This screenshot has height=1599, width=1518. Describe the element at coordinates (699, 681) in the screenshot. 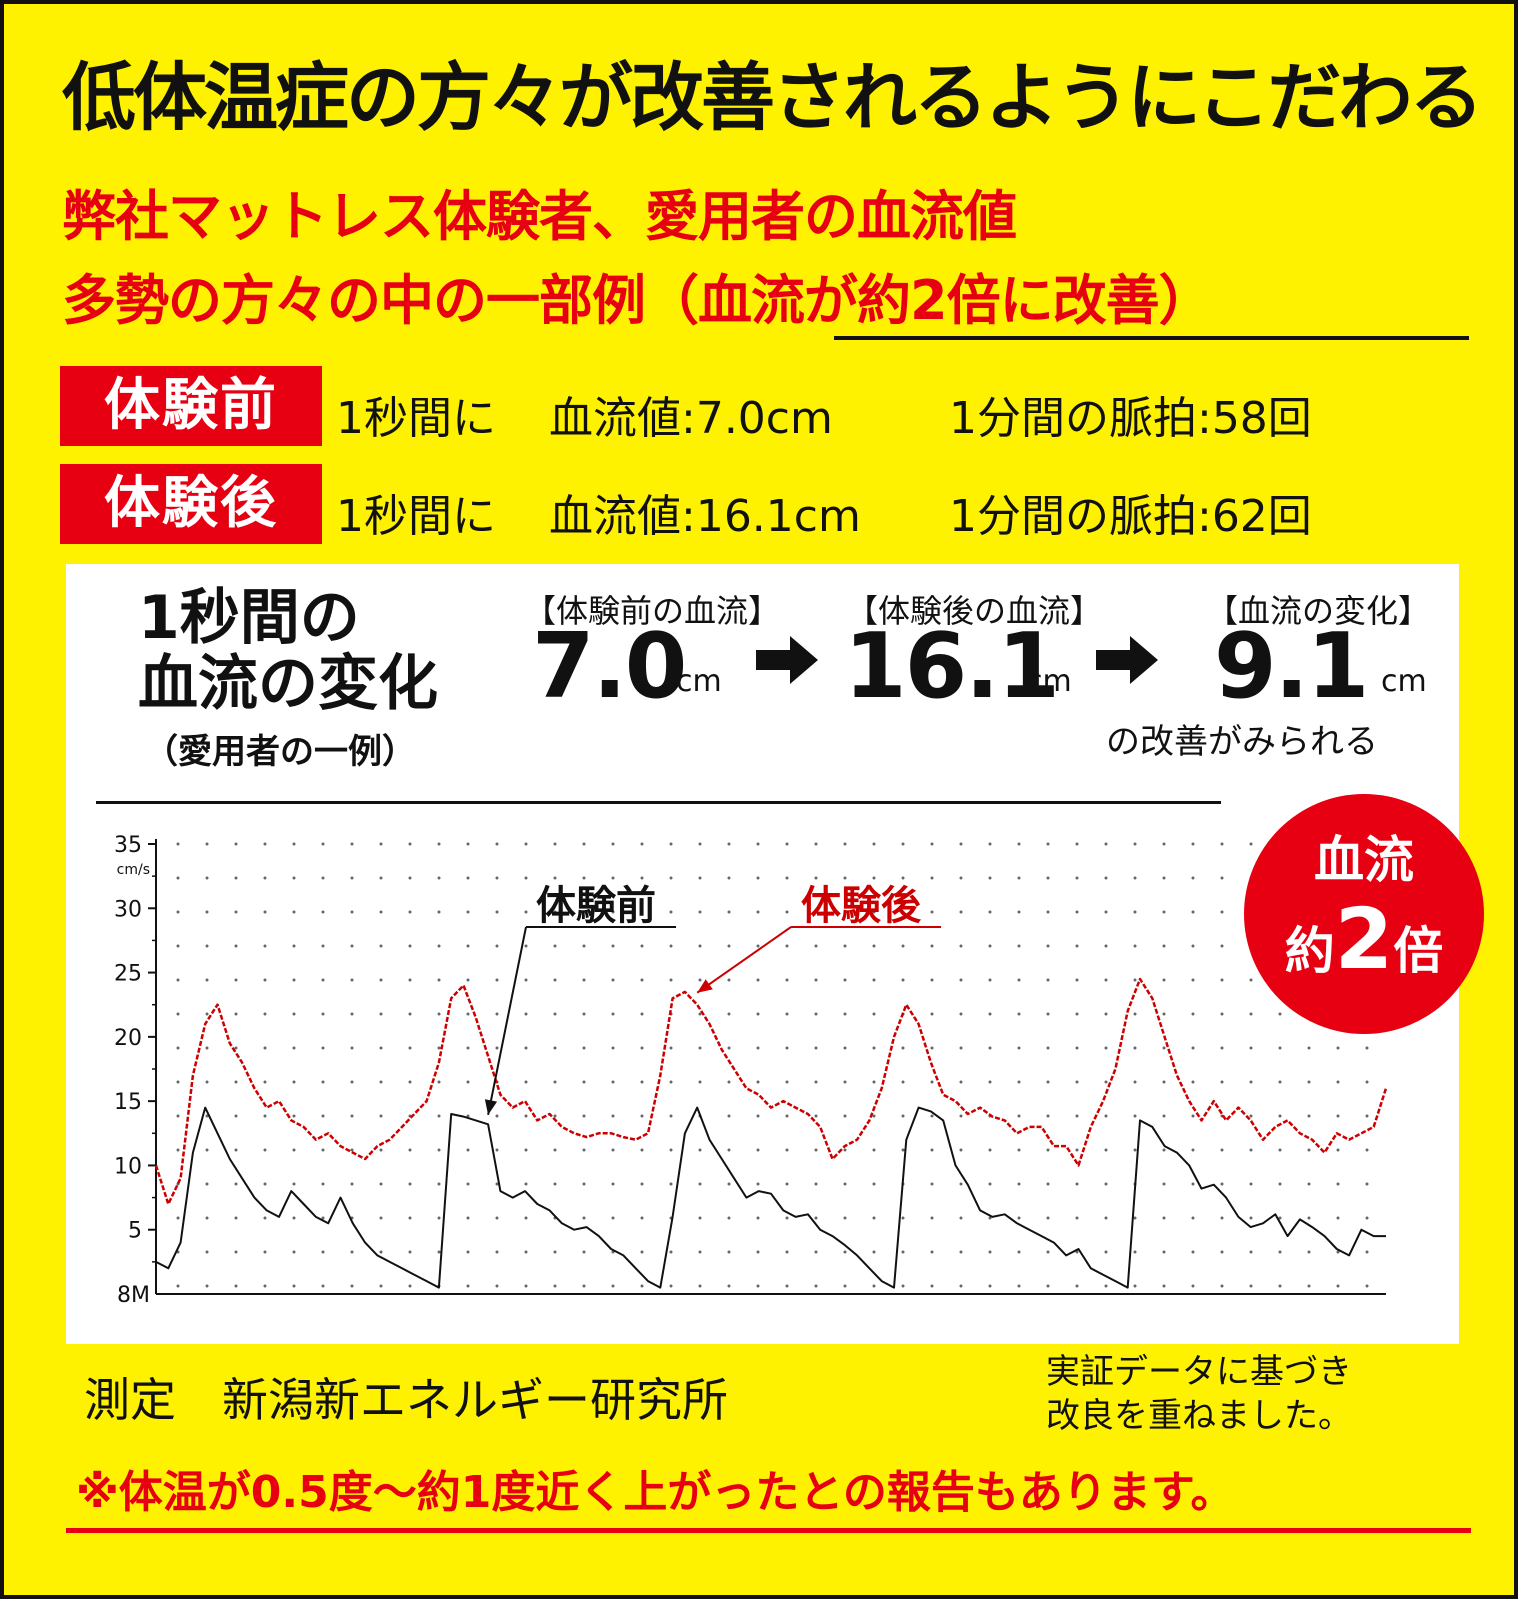

I see `before-flow-unit: cm` at that location.